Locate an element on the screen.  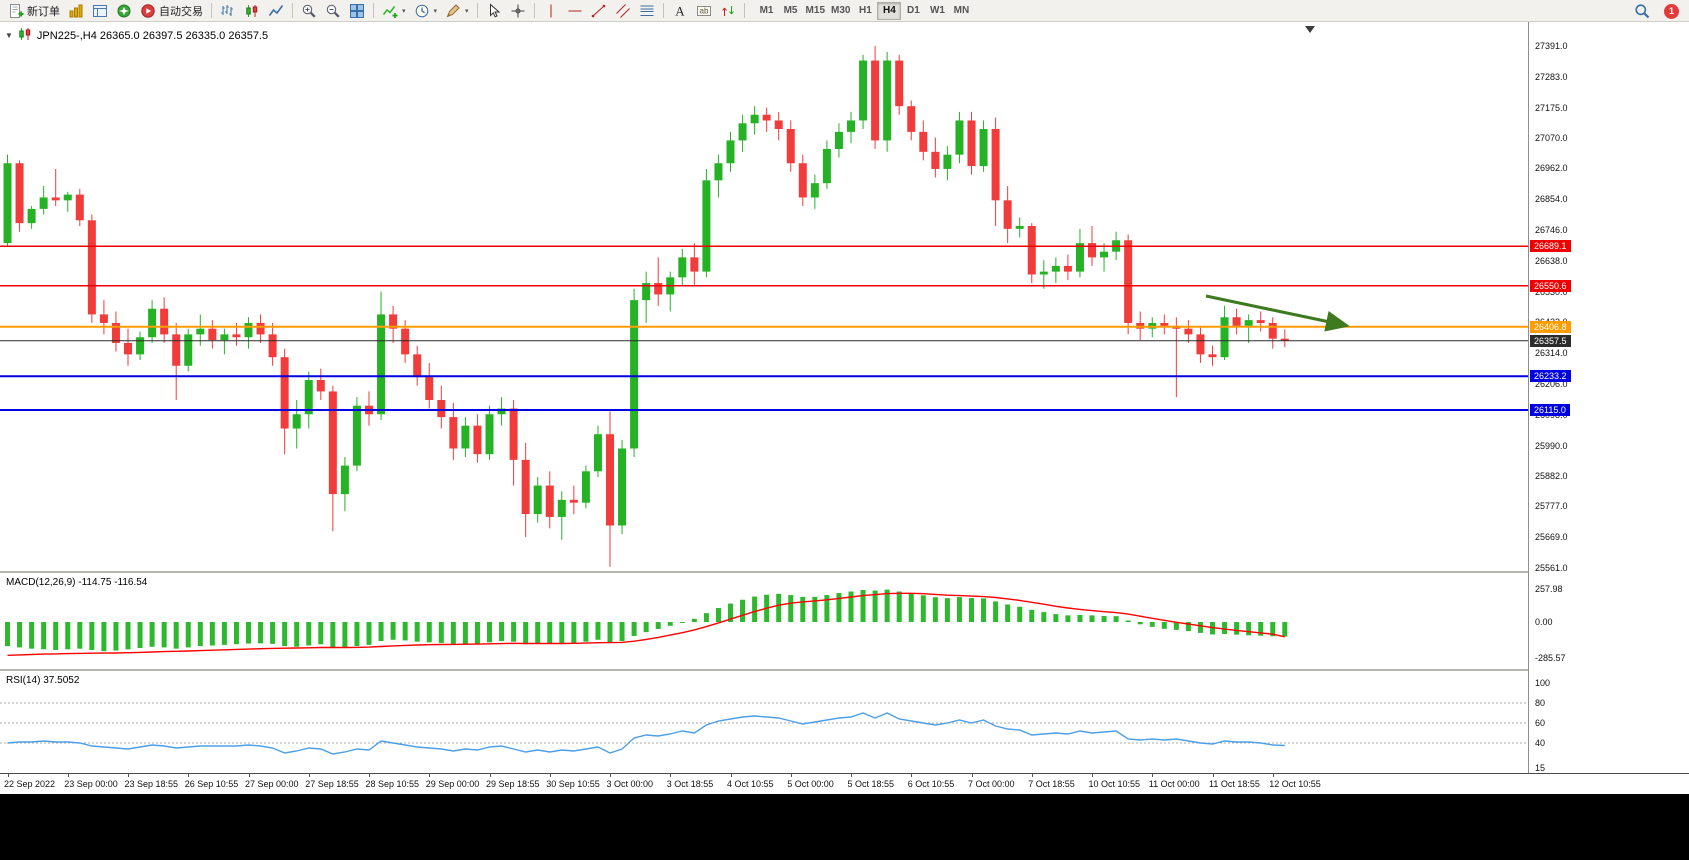
arrows-icon is located at coordinates (728, 11).